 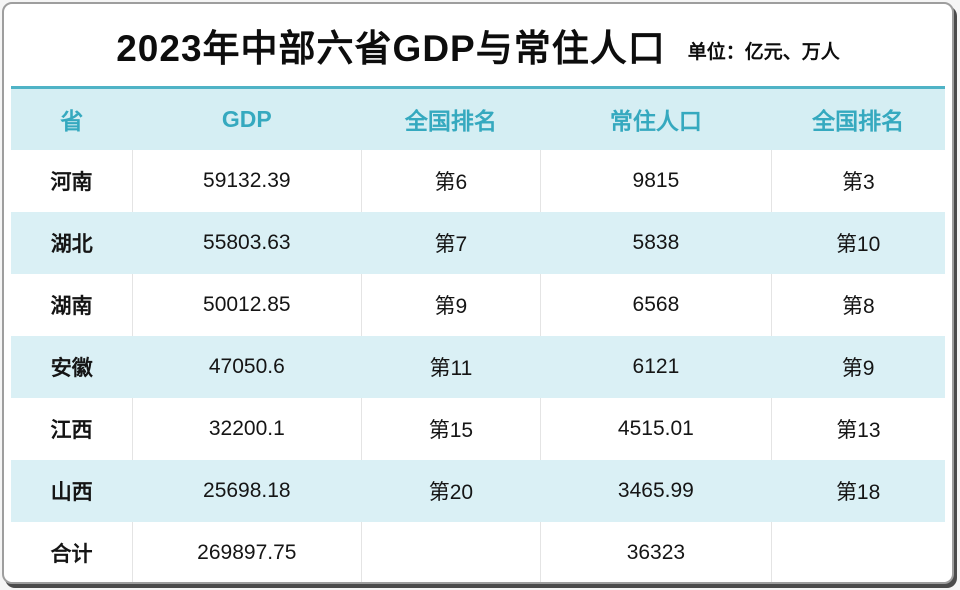 What do you see at coordinates (72, 121) in the screenshot?
I see `column-header: 省` at bounding box center [72, 121].